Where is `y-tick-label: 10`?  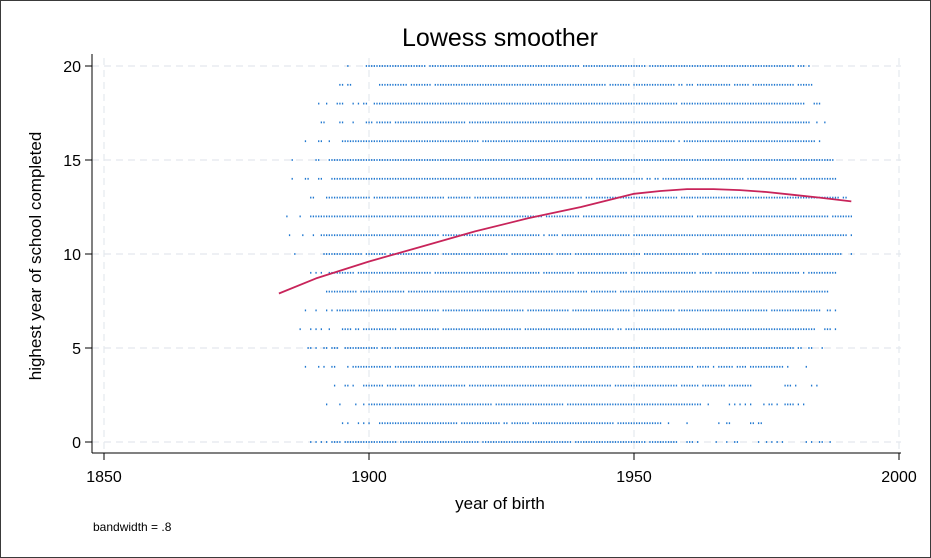 y-tick-label: 10 is located at coordinates (72, 255).